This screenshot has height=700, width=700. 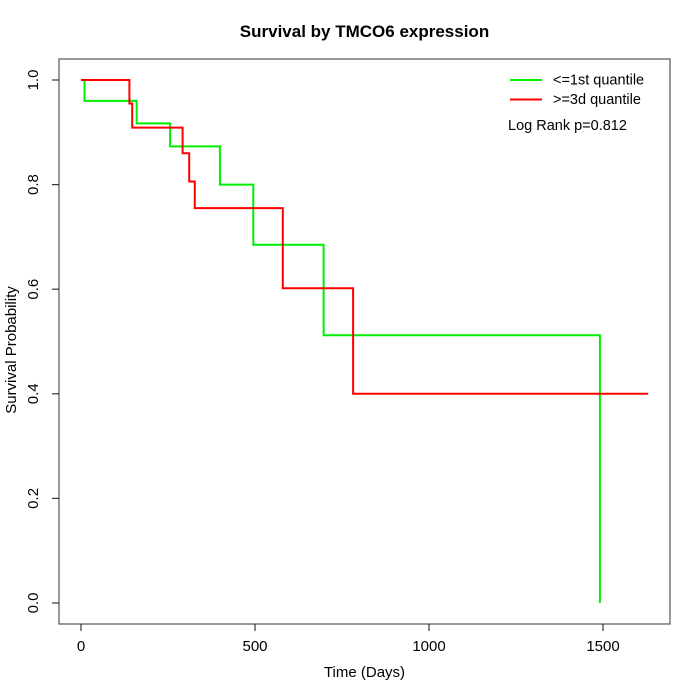 I want to click on y-tick-label: 0.8, so click(x=33, y=184).